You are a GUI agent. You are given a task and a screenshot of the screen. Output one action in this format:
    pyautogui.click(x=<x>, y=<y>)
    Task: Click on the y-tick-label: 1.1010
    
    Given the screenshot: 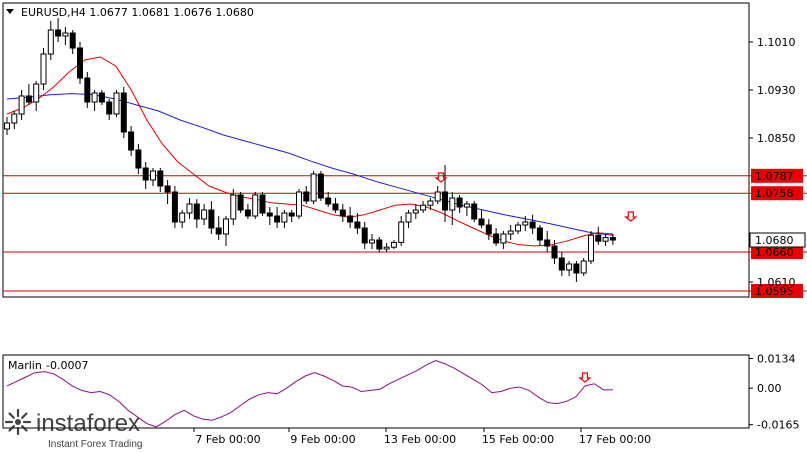 What is the action you would take?
    pyautogui.click(x=776, y=42)
    